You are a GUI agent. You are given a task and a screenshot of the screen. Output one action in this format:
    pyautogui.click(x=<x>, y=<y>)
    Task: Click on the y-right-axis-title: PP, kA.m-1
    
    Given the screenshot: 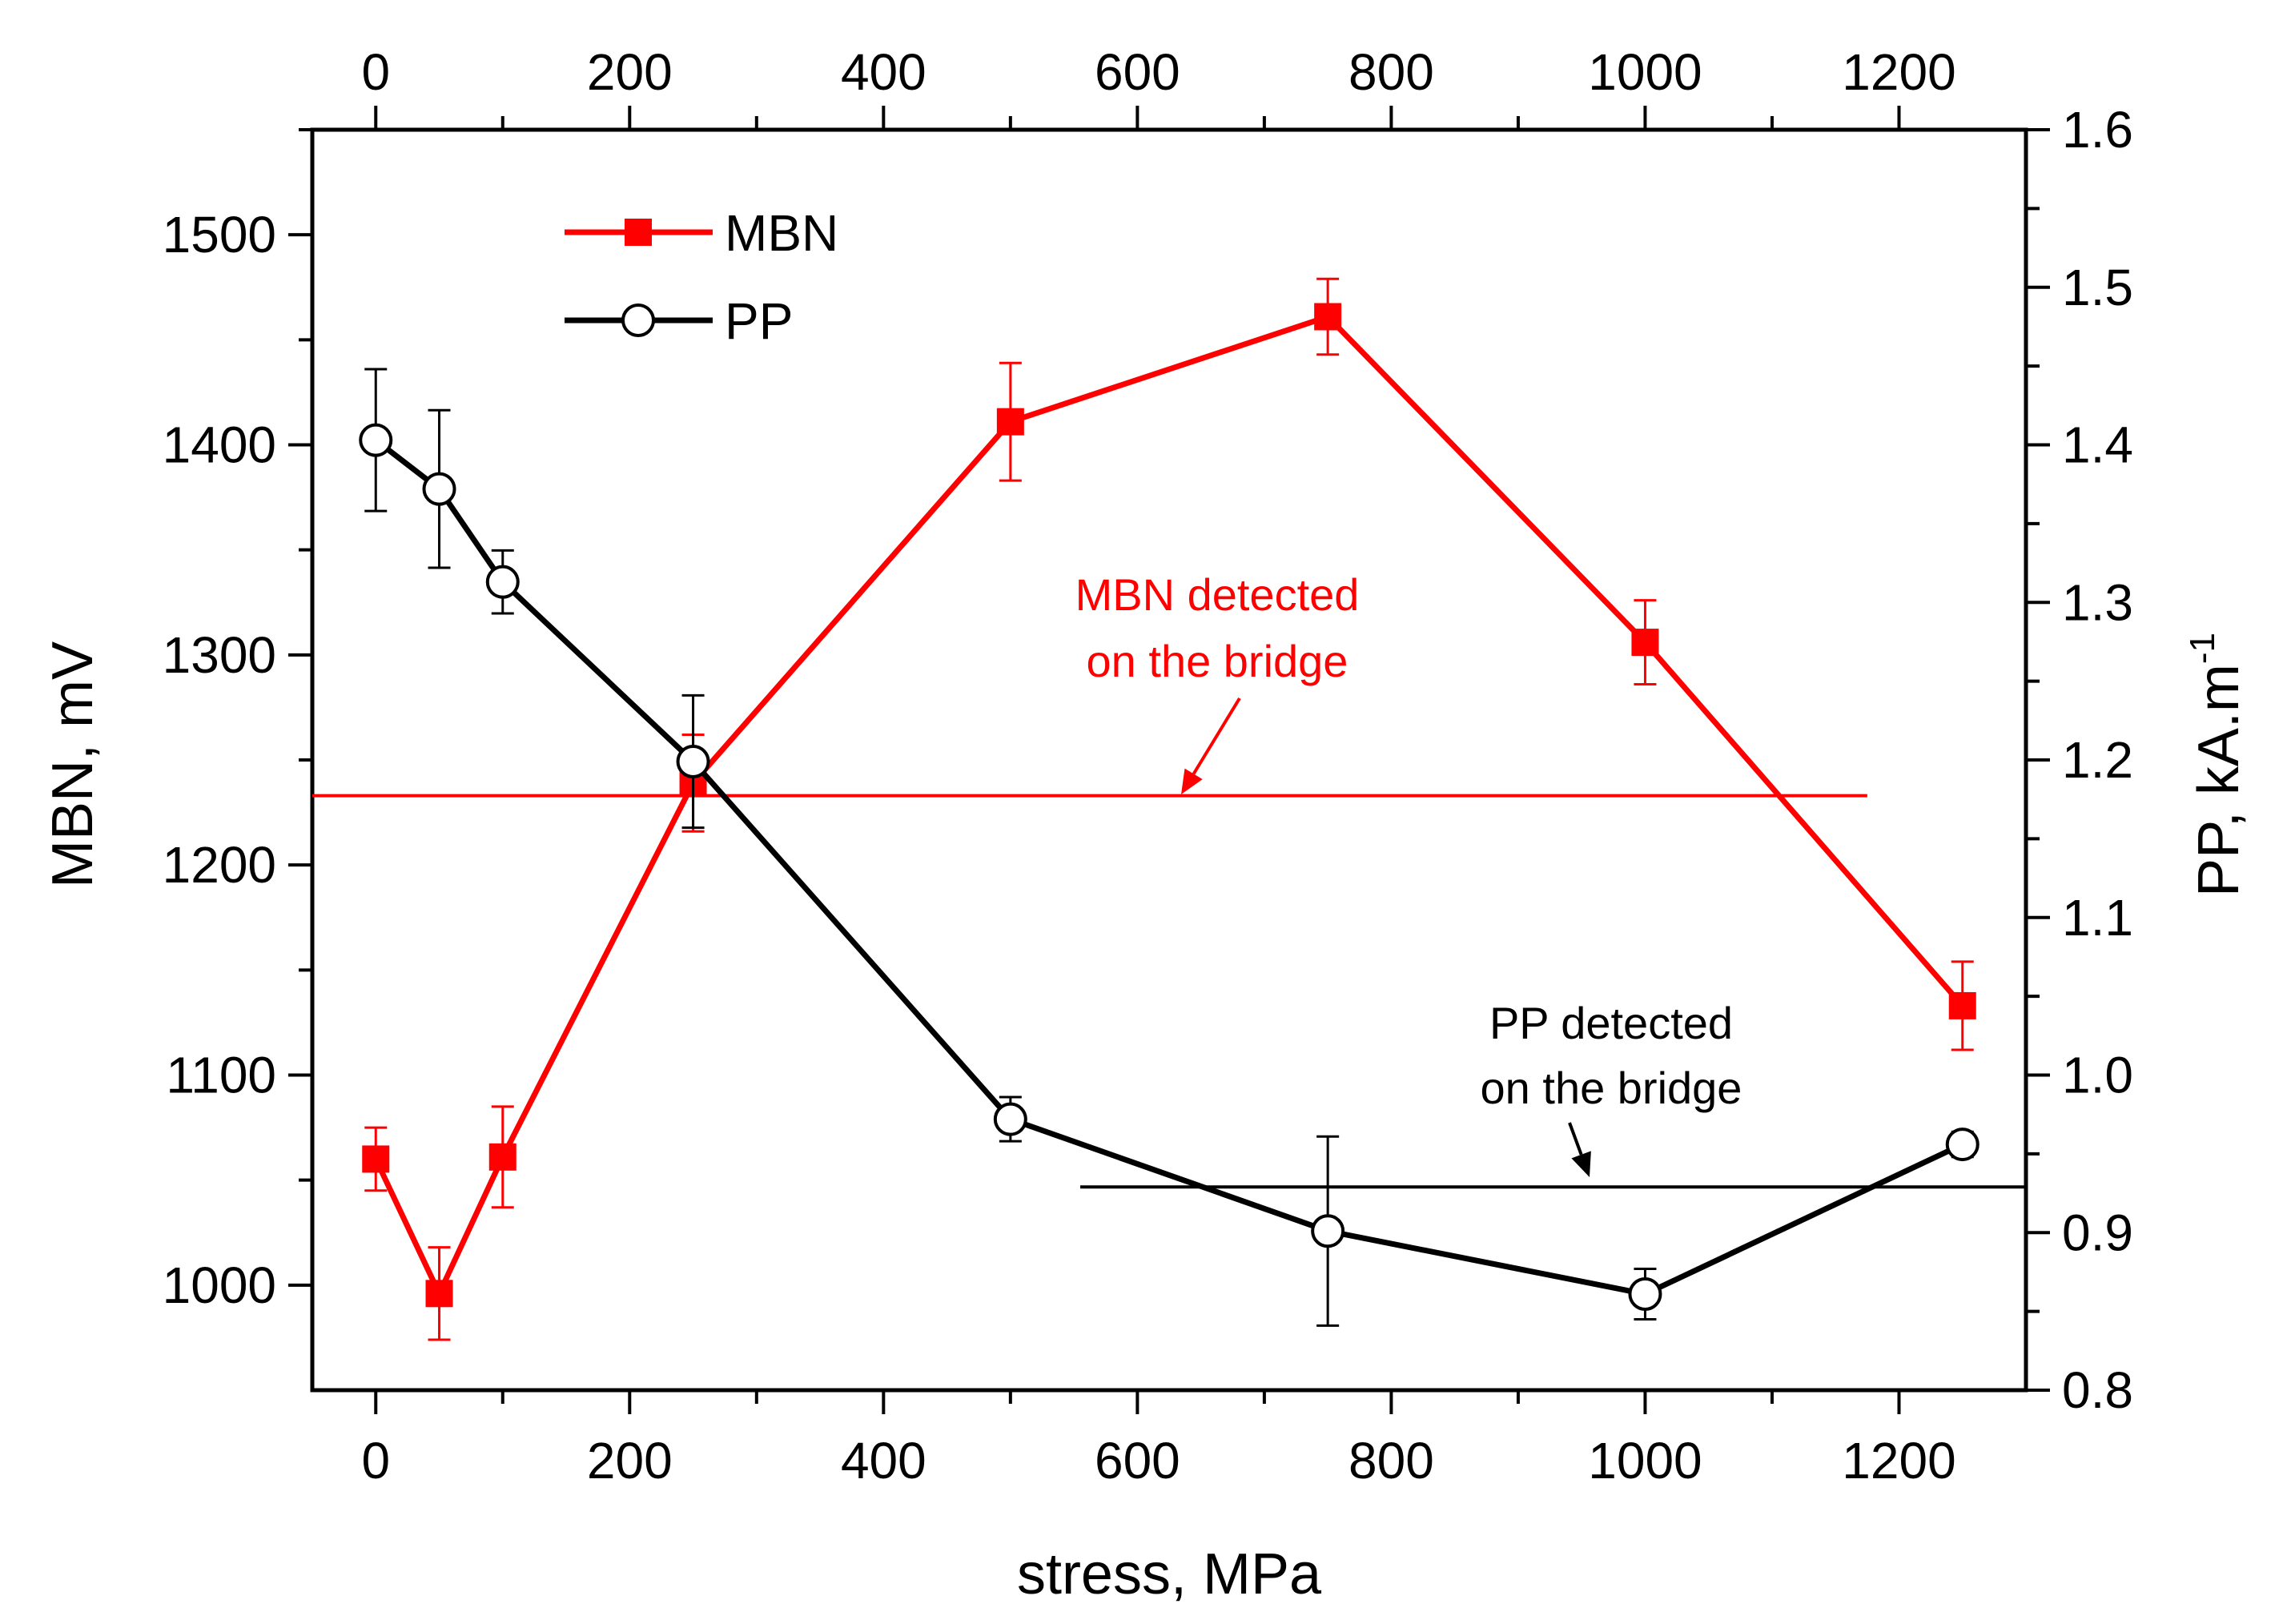 What is the action you would take?
    pyautogui.click(x=2217, y=765)
    